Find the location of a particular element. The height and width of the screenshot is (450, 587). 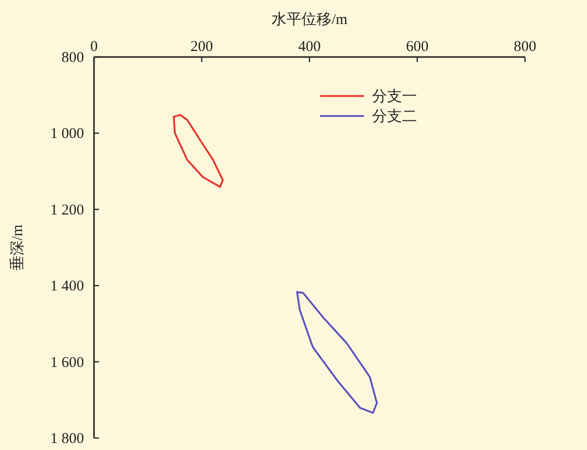

y-axis-title: 垂深/m is located at coordinates (17, 247).